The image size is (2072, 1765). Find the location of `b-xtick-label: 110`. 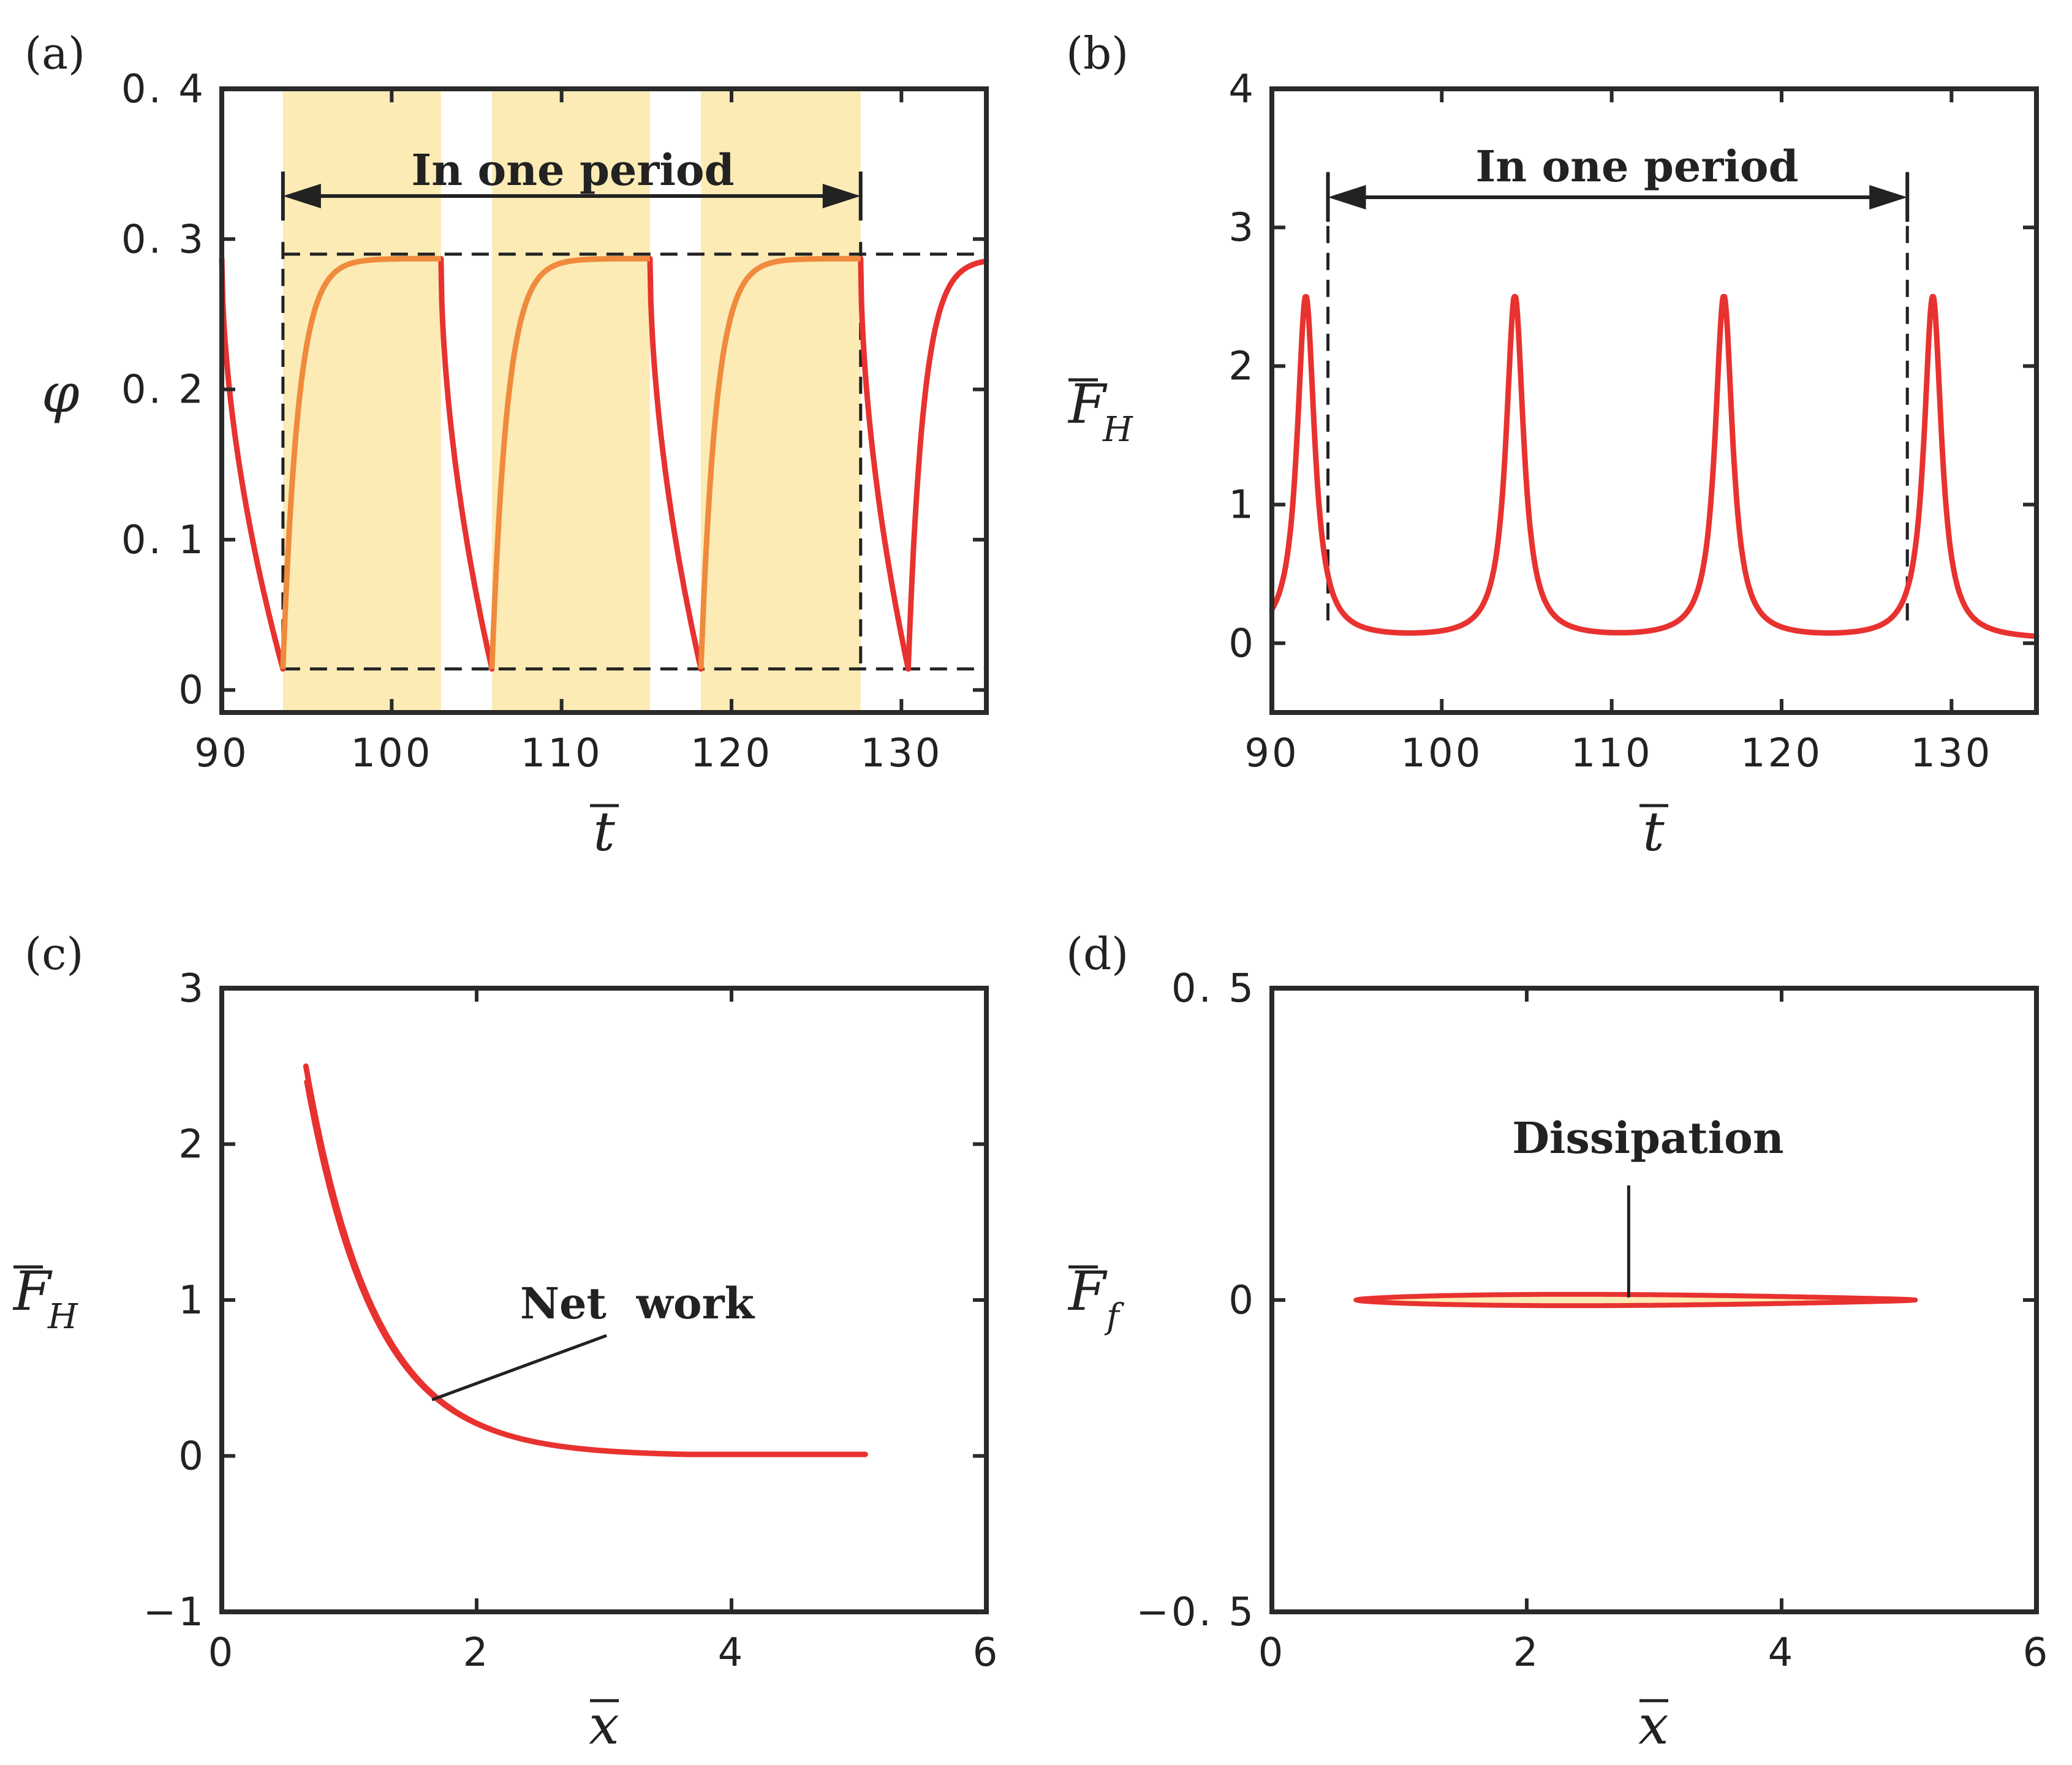

b-xtick-label: 110 is located at coordinates (1612, 753).